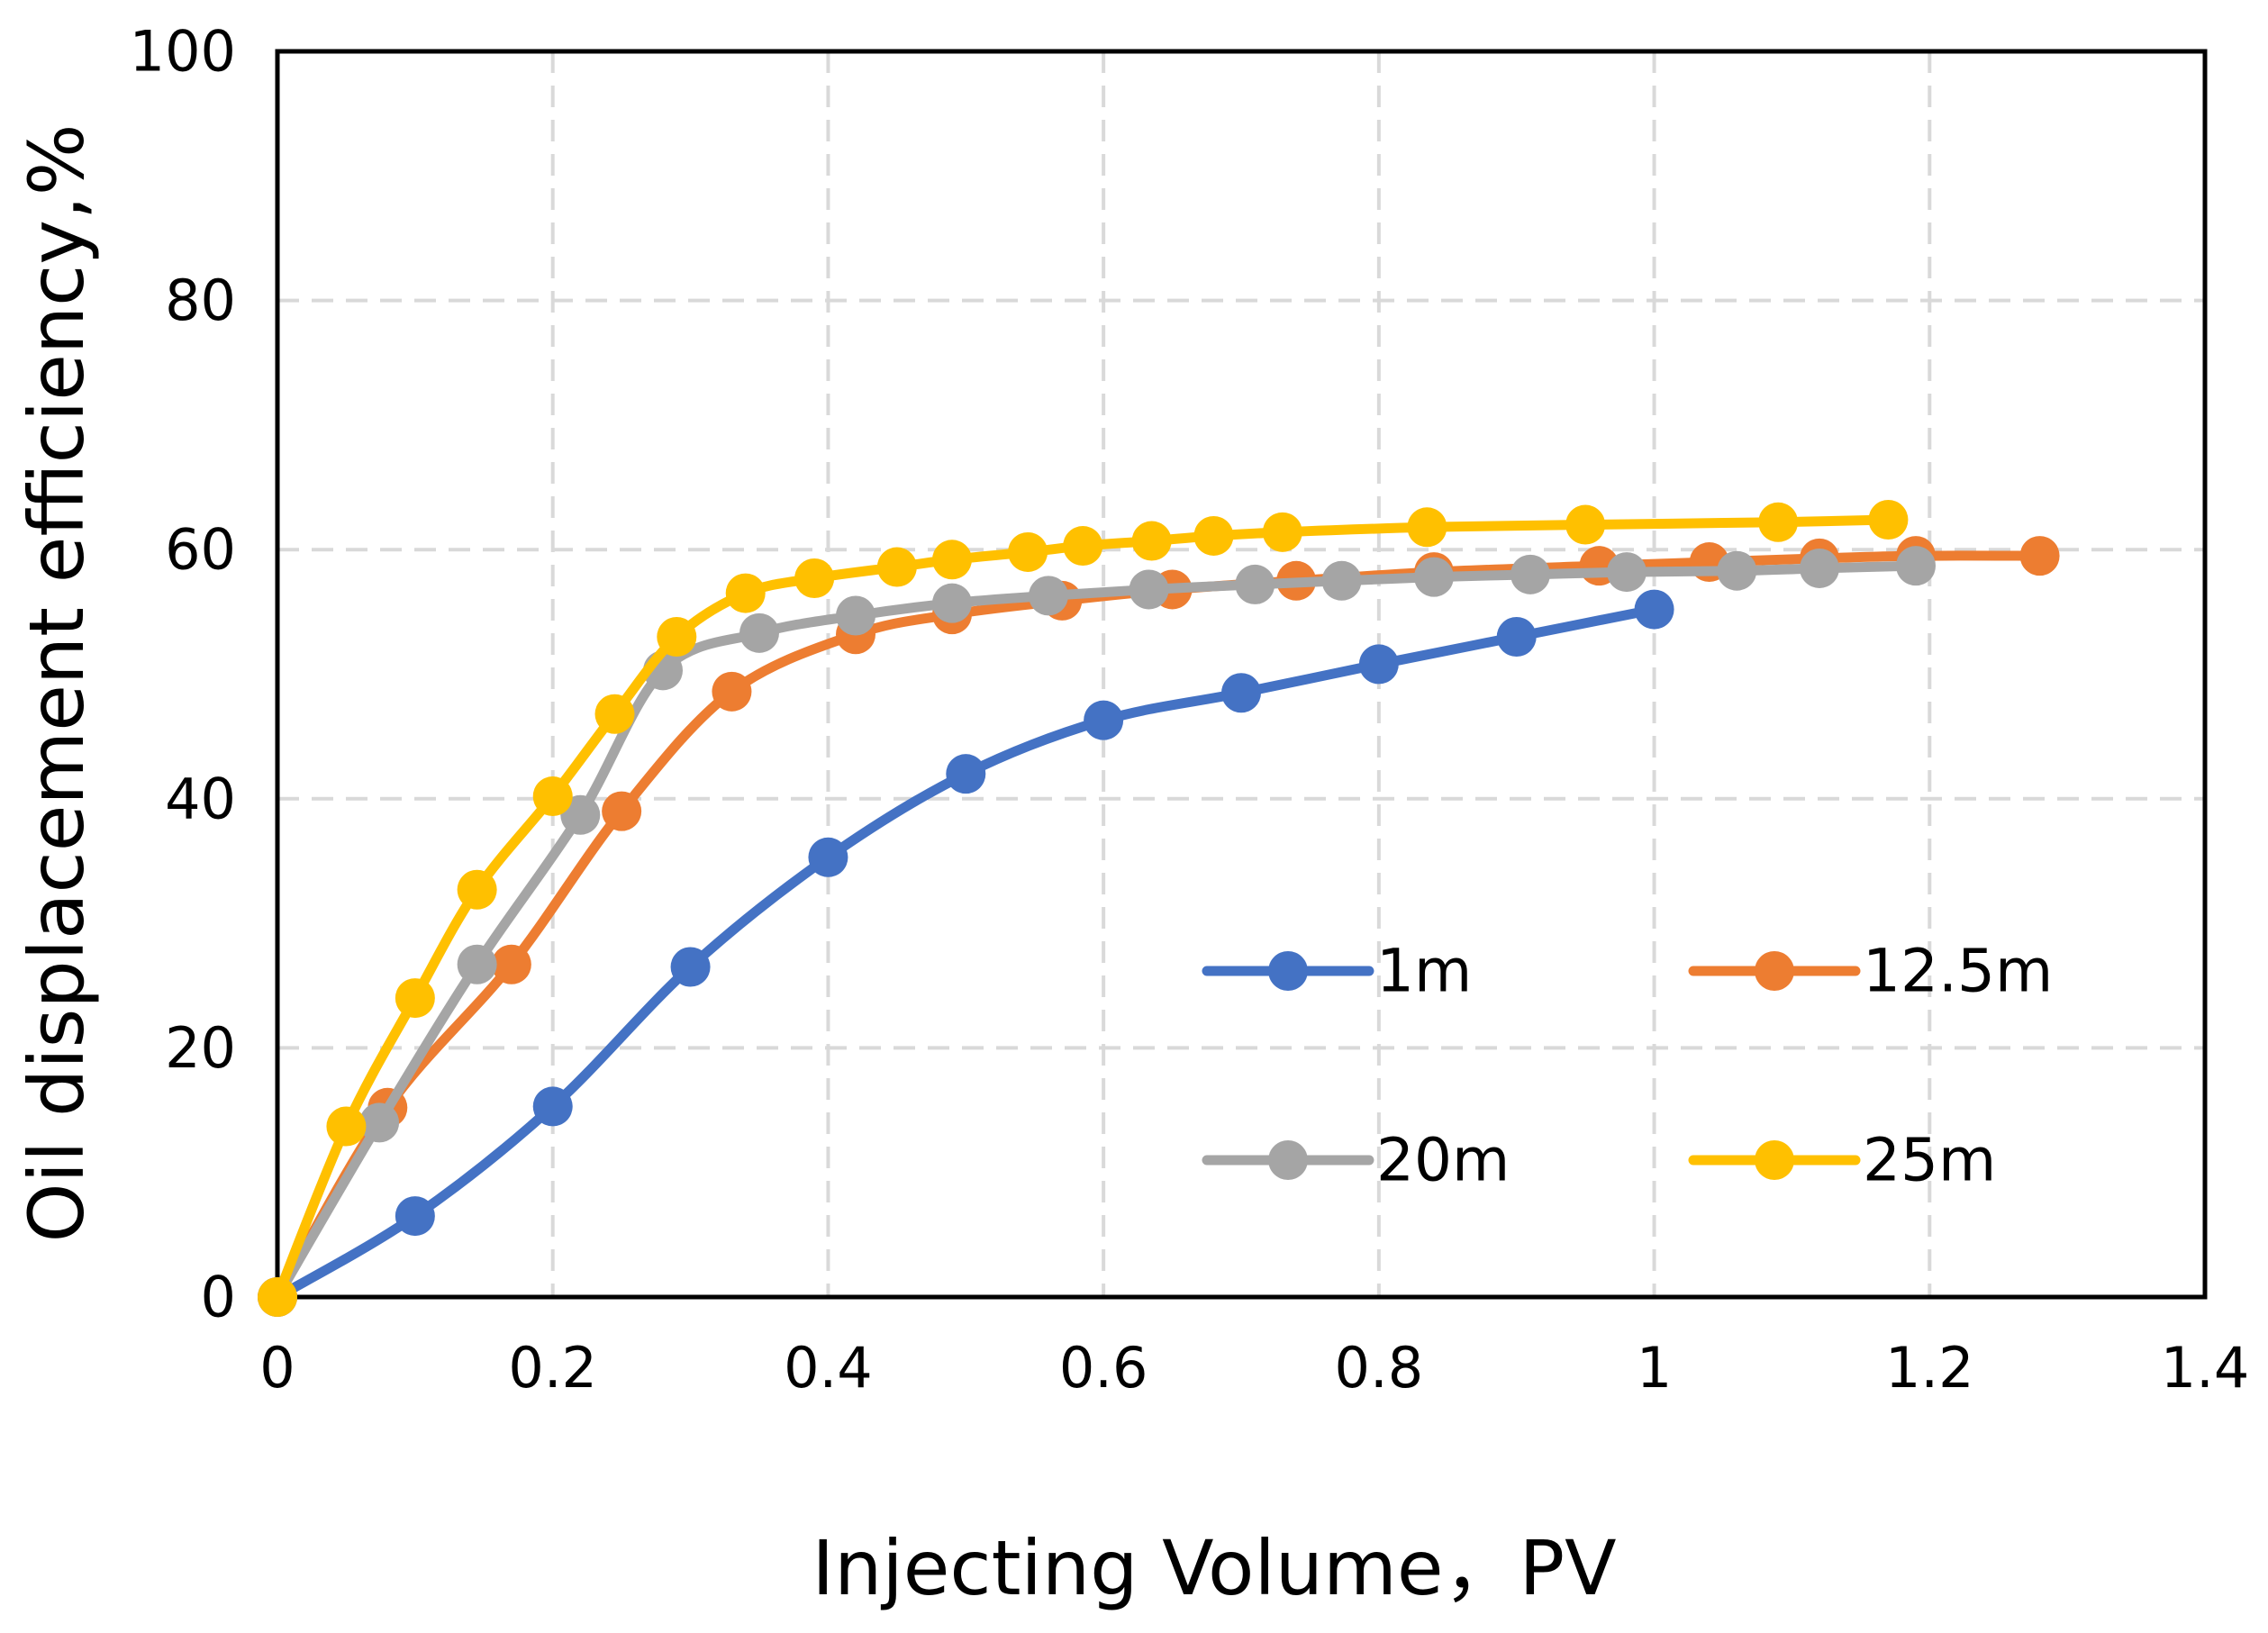 The width and height of the screenshot is (2268, 1633). Describe the element at coordinates (1443, 1160) in the screenshot. I see `legend-label: 20m` at that location.